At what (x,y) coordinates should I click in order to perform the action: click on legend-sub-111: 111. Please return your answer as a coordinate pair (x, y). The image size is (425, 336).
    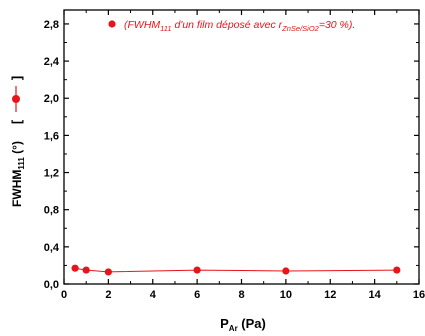
    Looking at the image, I should click on (165, 28).